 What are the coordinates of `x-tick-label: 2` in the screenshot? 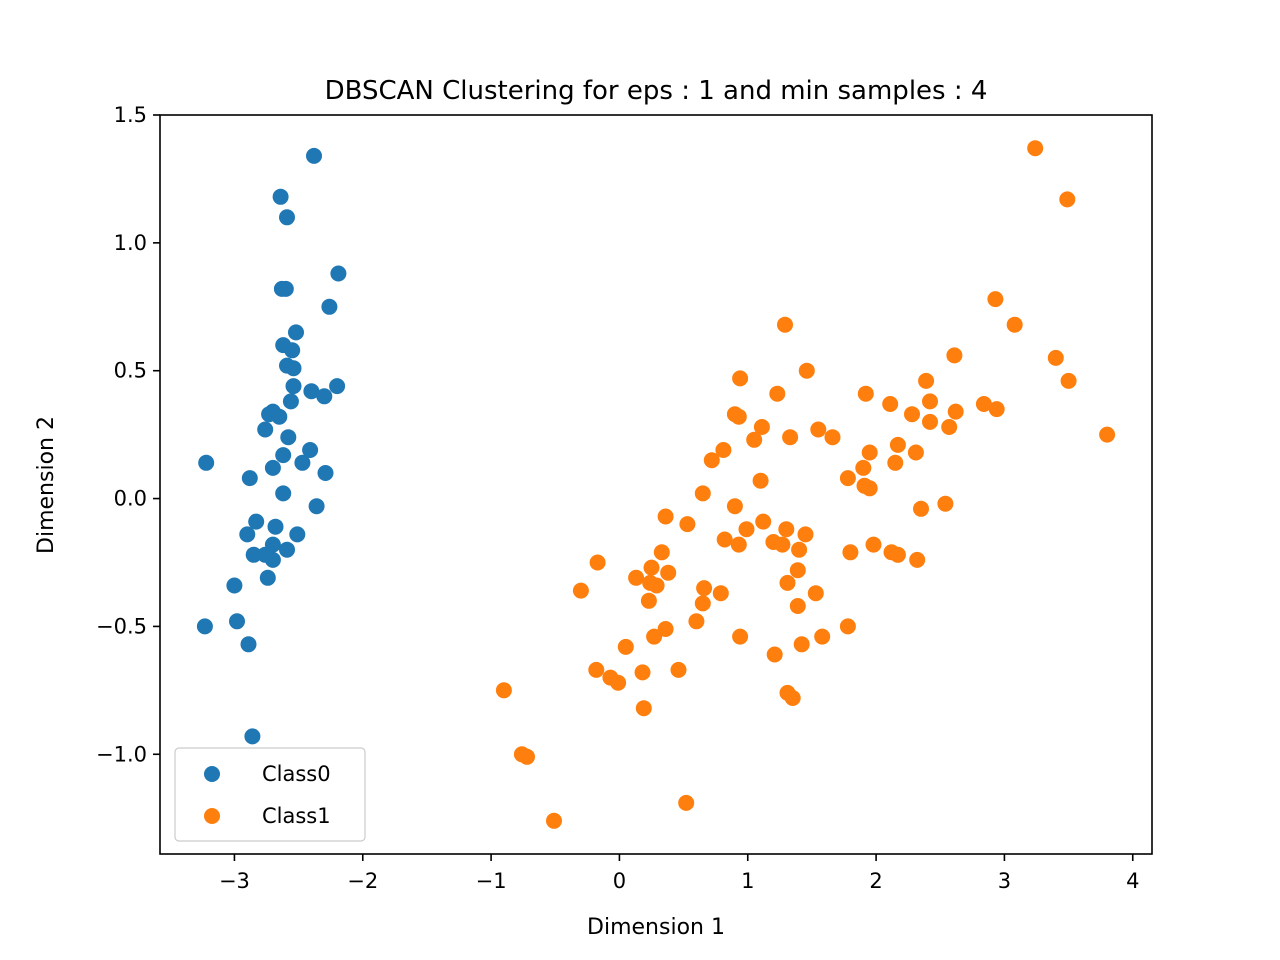 It's located at (875, 881).